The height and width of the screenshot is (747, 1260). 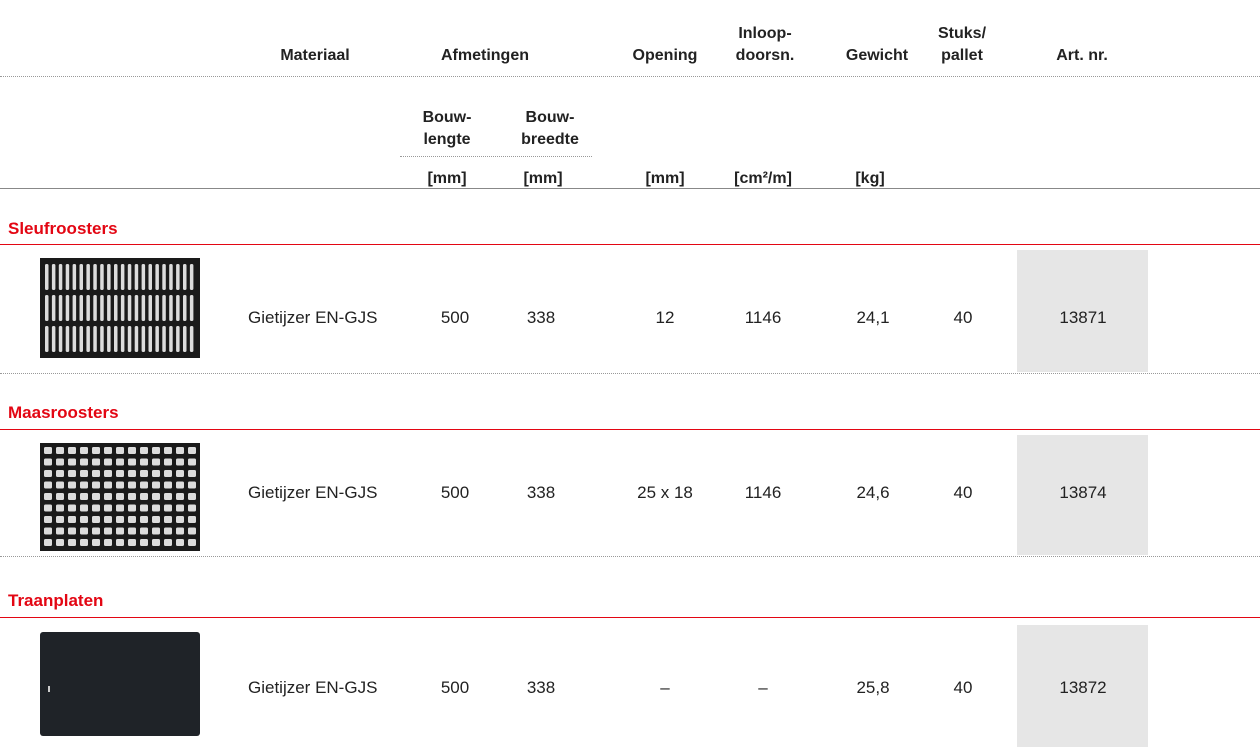 I want to click on column-header: Opening, so click(x=665, y=55).